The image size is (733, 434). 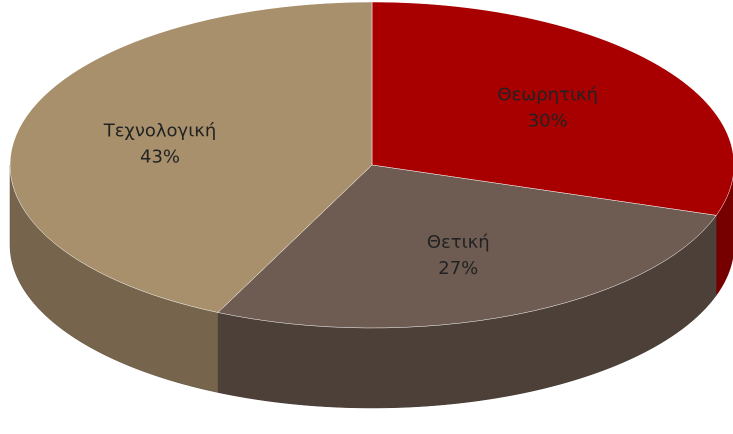 What do you see at coordinates (547, 95) in the screenshot?
I see `slice-label: Θεωρητική` at bounding box center [547, 95].